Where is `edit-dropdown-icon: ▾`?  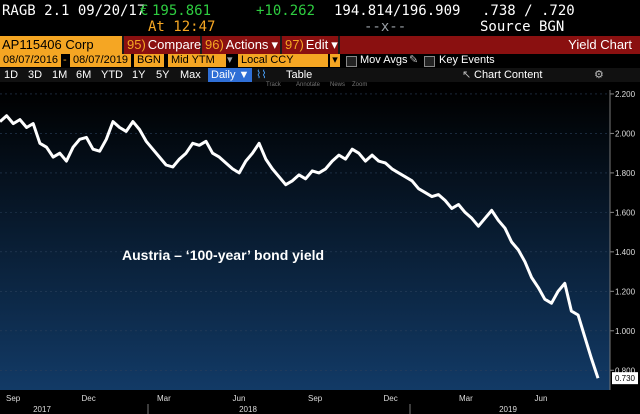 edit-dropdown-icon: ▾ is located at coordinates (334, 44).